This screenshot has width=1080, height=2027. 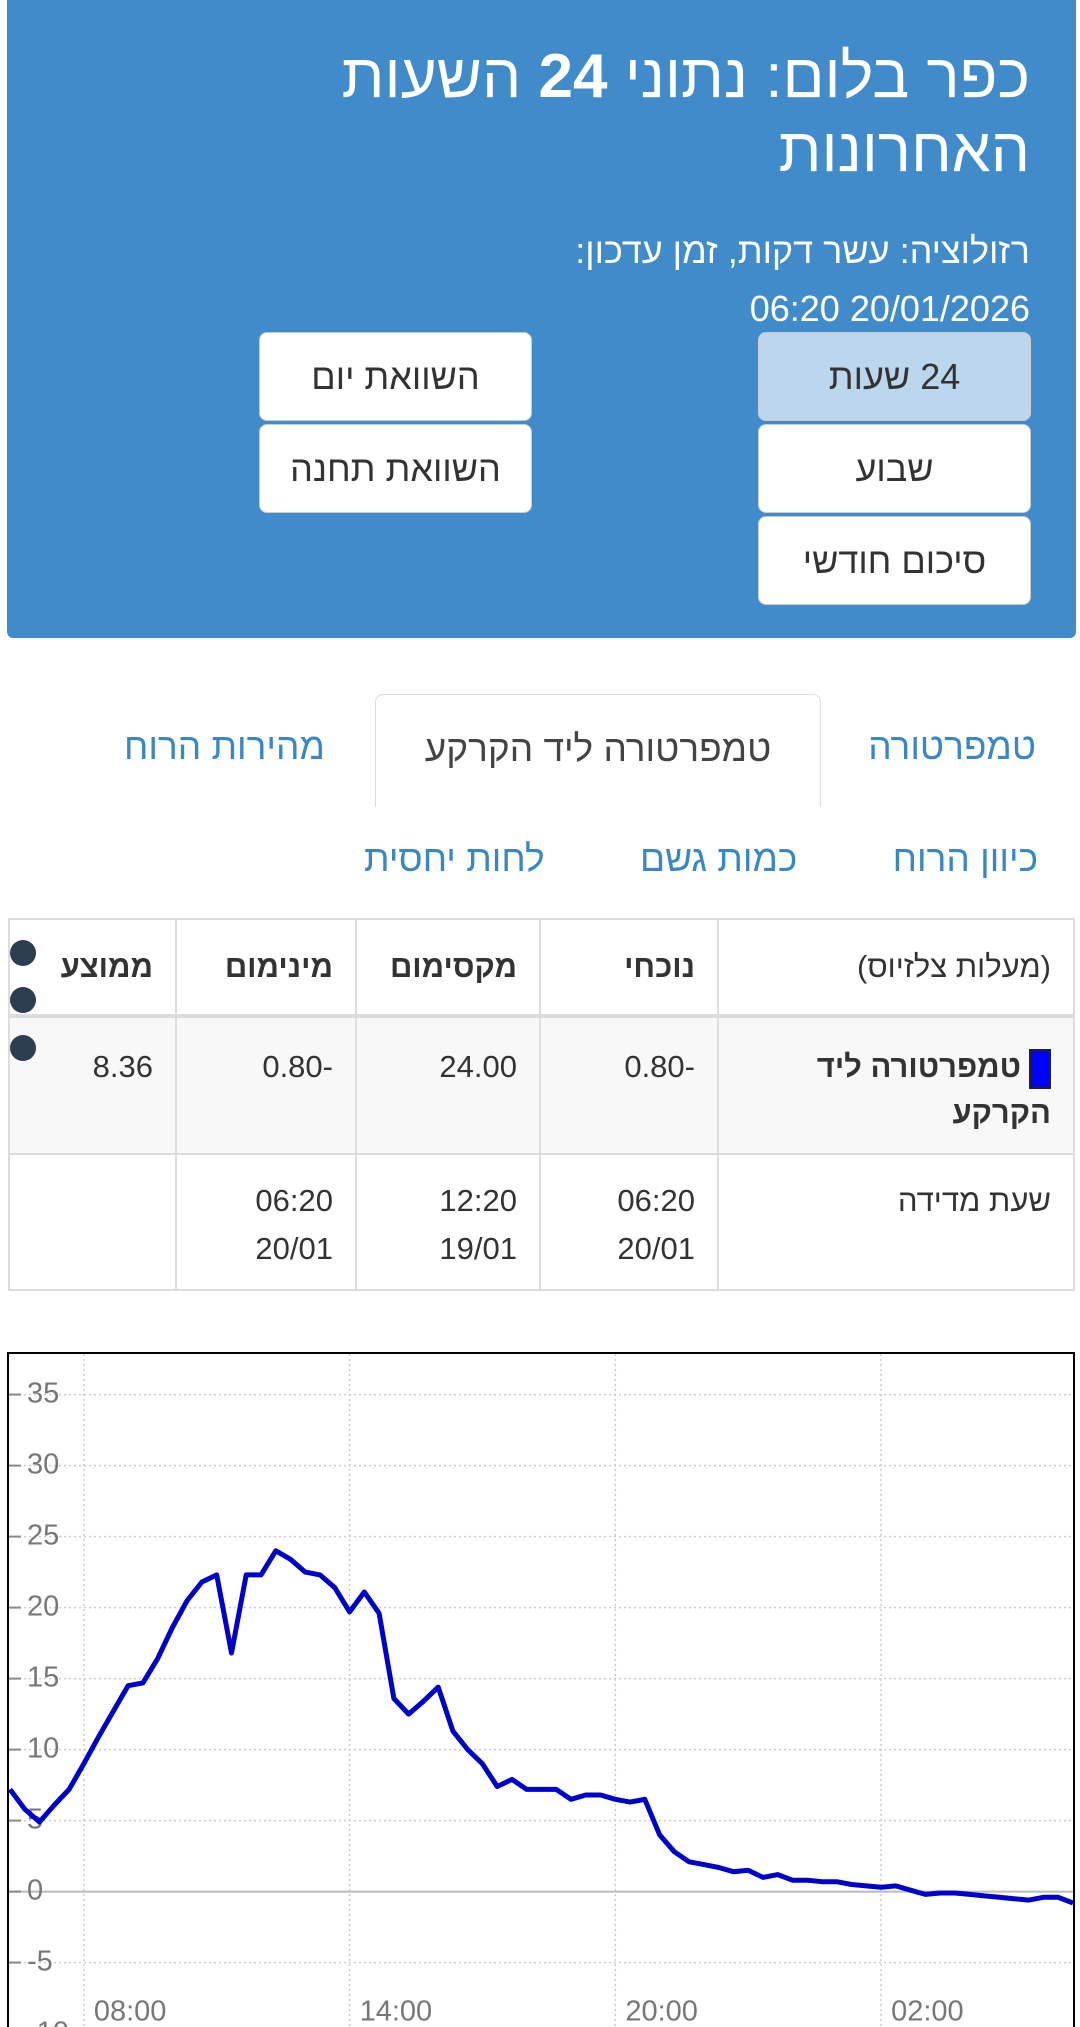 What do you see at coordinates (448, 968) in the screenshot?
I see `column-header: מקסימום` at bounding box center [448, 968].